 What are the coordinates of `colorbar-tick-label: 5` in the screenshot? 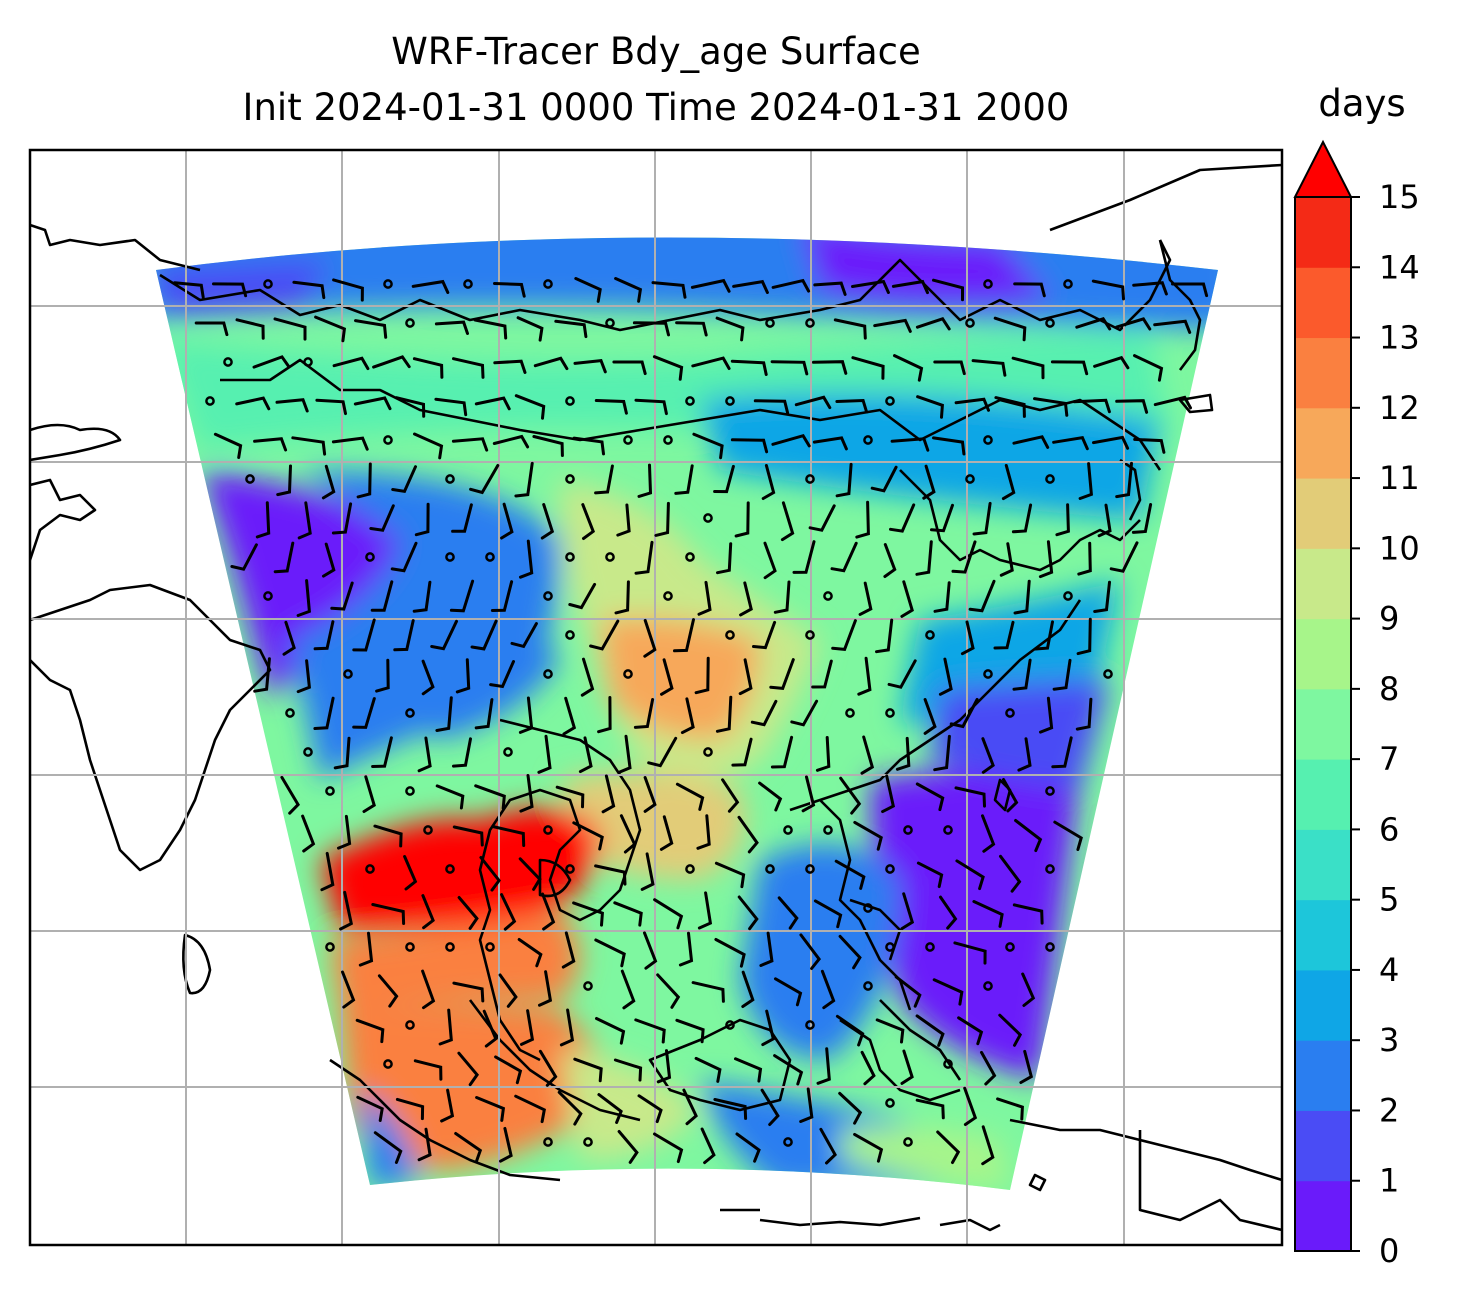 It's located at (1389, 900).